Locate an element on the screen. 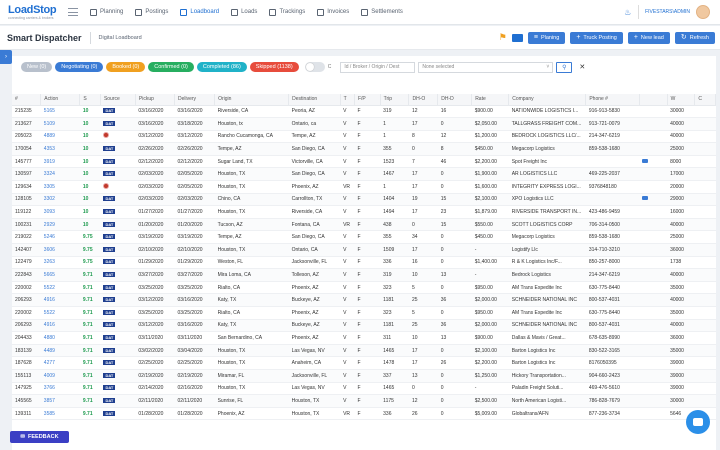 The image size is (720, 450). clear-button: ✕ is located at coordinates (582, 67).